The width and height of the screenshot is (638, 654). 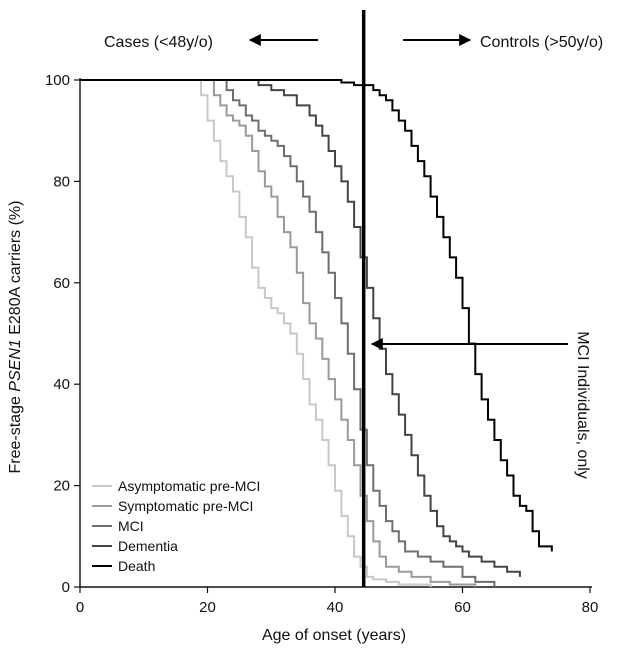 I want to click on y-tick-label: 40, so click(x=61, y=384).